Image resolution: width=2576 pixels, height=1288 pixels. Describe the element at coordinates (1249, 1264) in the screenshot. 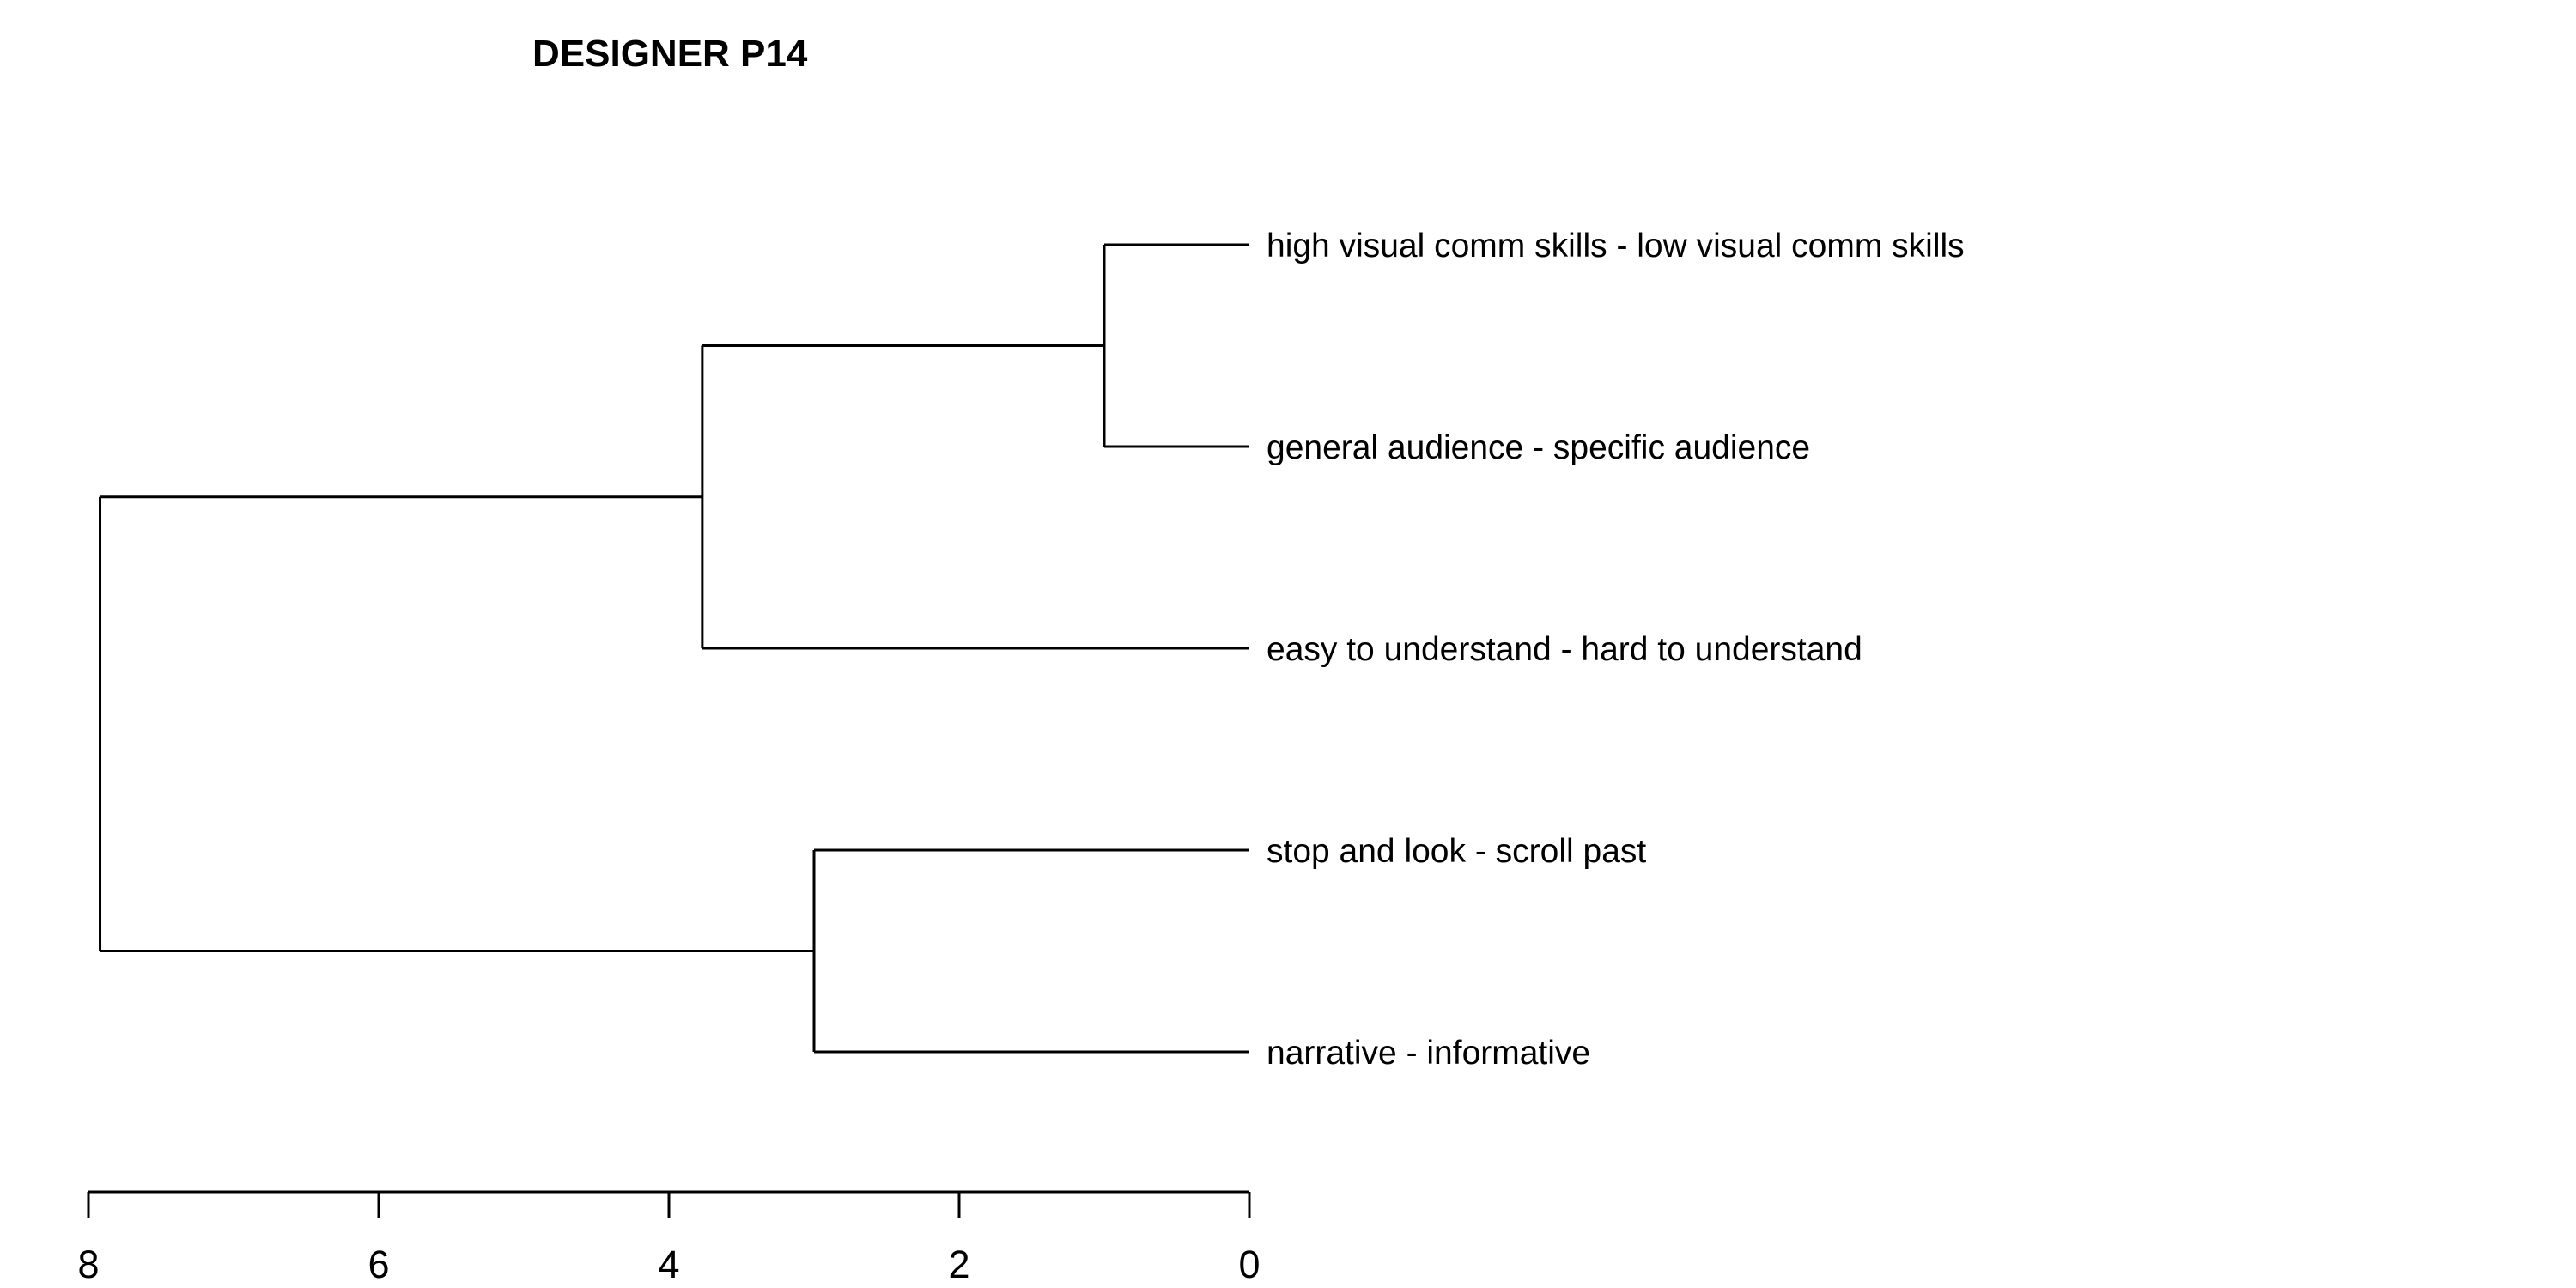

I see `x-axis-tick-label: 0` at that location.